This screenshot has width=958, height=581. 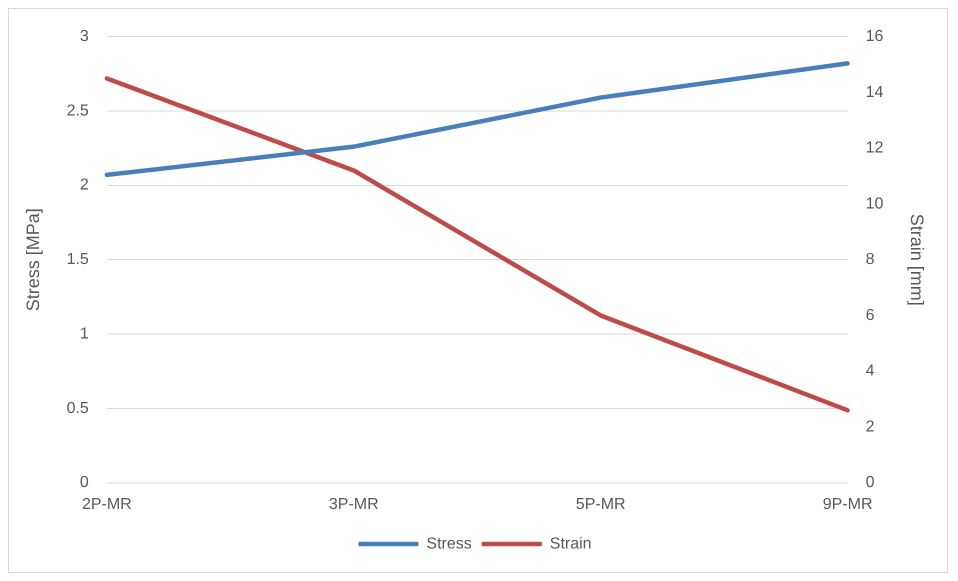 I want to click on y2-tick-label: 4, so click(x=870, y=371).